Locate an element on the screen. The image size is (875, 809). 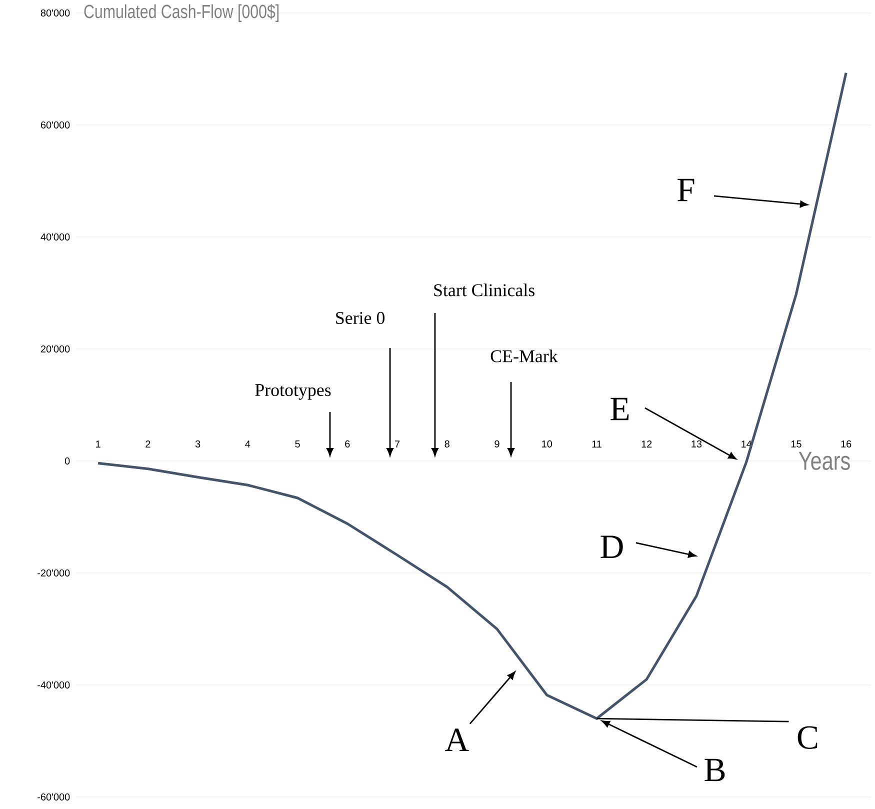
y-tick-label: 40'000 is located at coordinates (55, 236).